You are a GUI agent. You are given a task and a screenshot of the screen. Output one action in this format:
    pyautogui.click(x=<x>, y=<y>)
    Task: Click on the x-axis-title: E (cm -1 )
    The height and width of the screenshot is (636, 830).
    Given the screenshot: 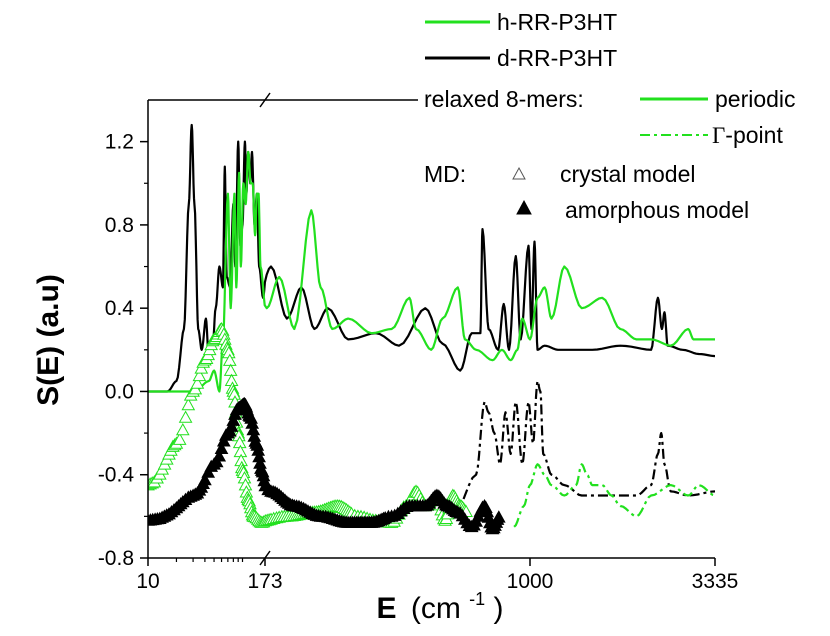 What is the action you would take?
    pyautogui.click(x=439, y=602)
    